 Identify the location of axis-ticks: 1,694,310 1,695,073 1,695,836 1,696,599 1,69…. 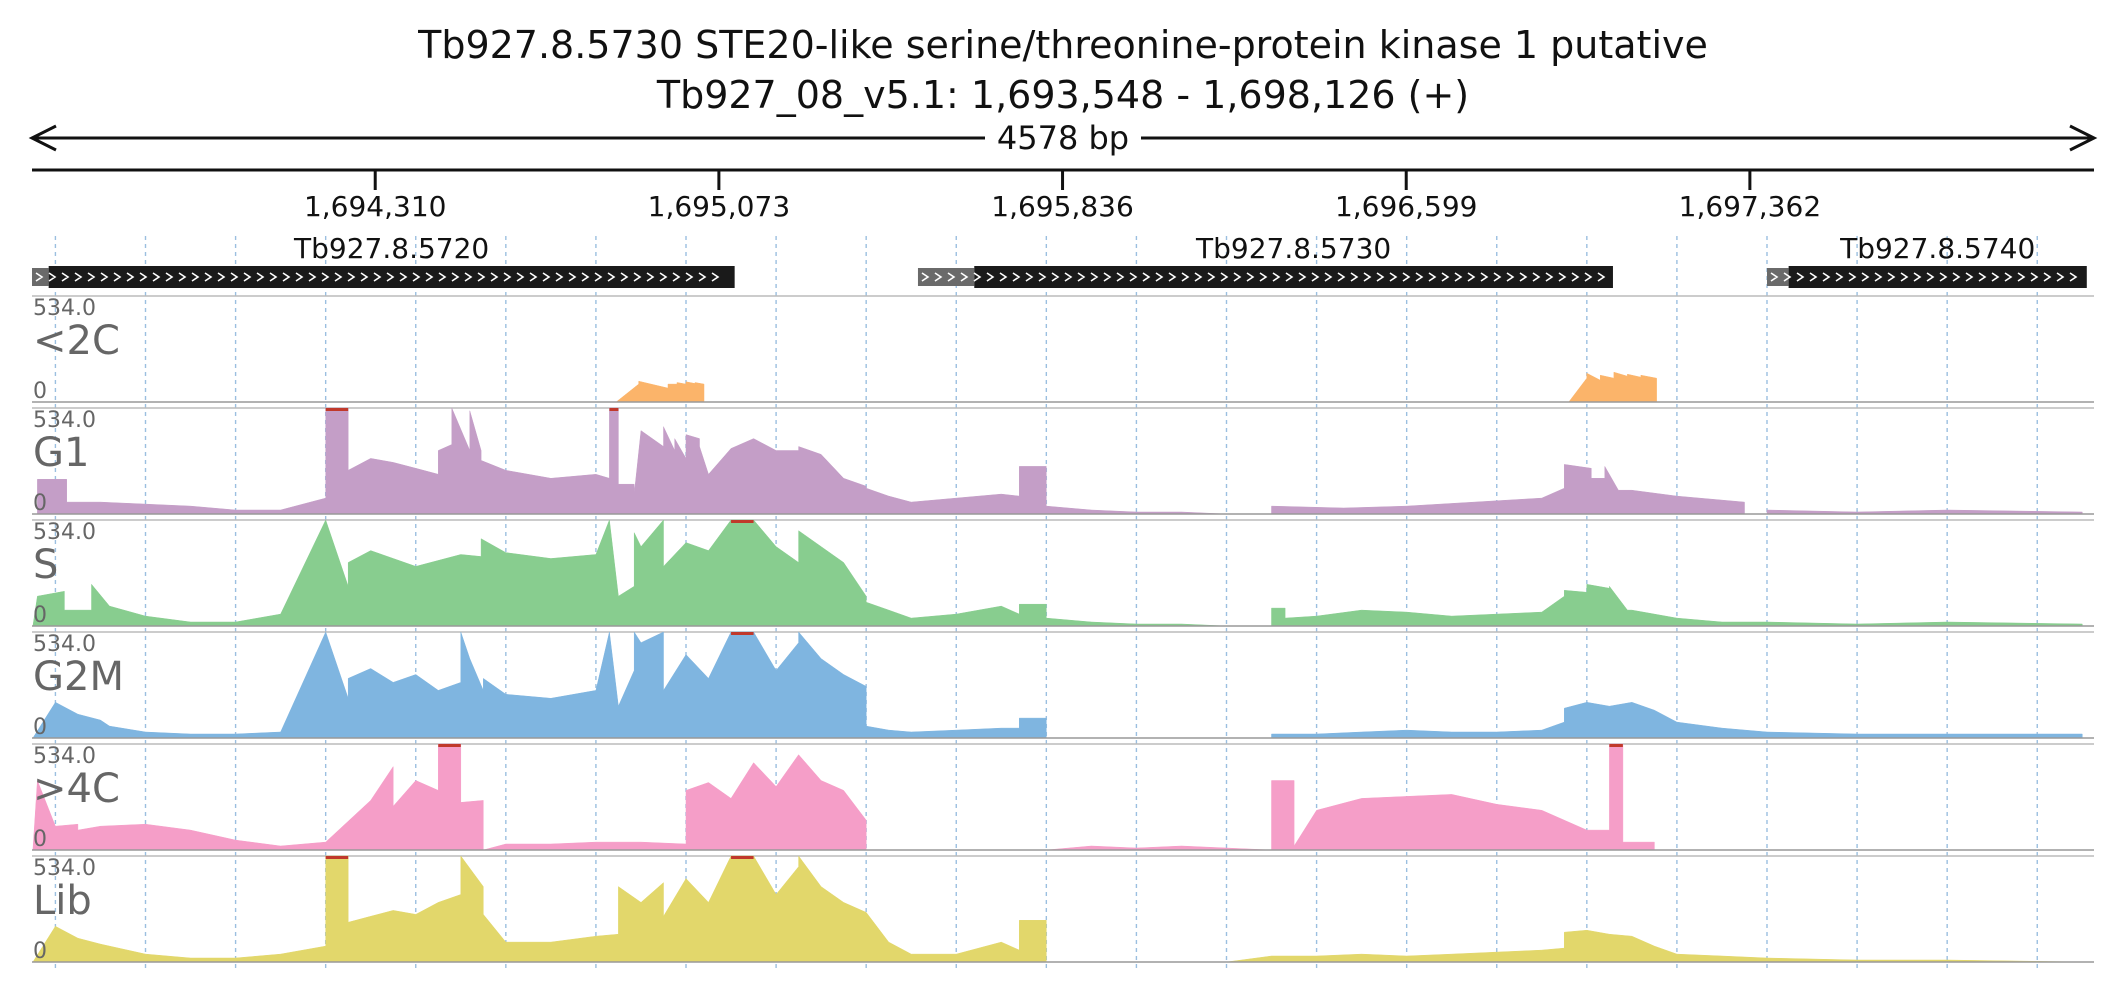
(1062, 196).